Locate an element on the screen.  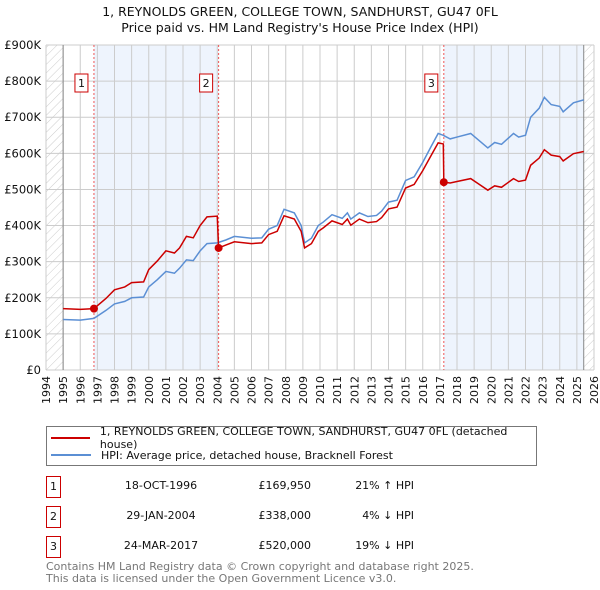
transaction-number: 1 is located at coordinates (53, 487).